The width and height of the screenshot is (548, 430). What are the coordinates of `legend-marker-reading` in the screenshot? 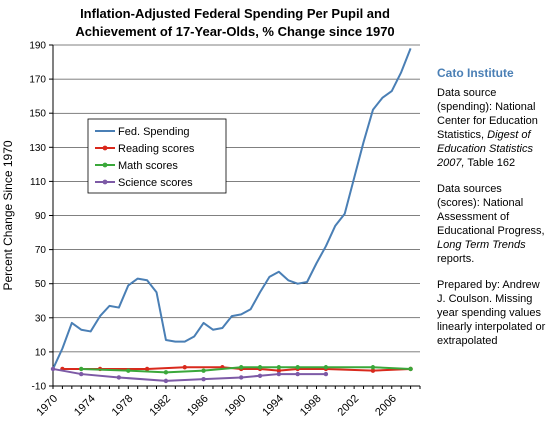 It's located at (105, 148).